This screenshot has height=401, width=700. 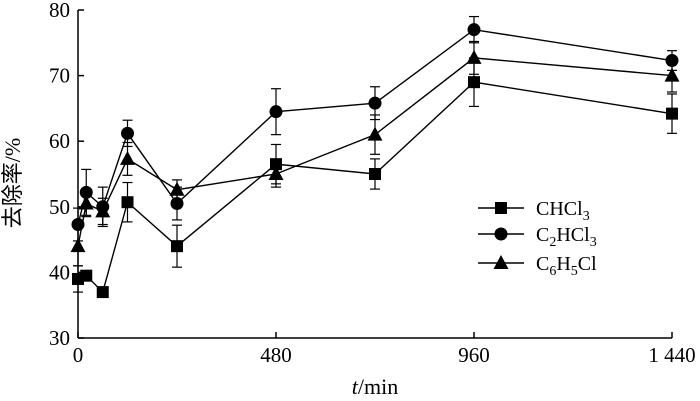 What do you see at coordinates (59, 272) in the screenshot?
I see `y-tick-label: 40` at bounding box center [59, 272].